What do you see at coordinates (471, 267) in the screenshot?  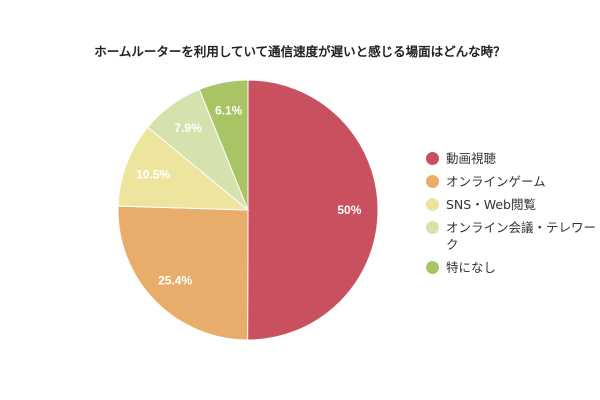 I see `legend-label: 特になし` at bounding box center [471, 267].